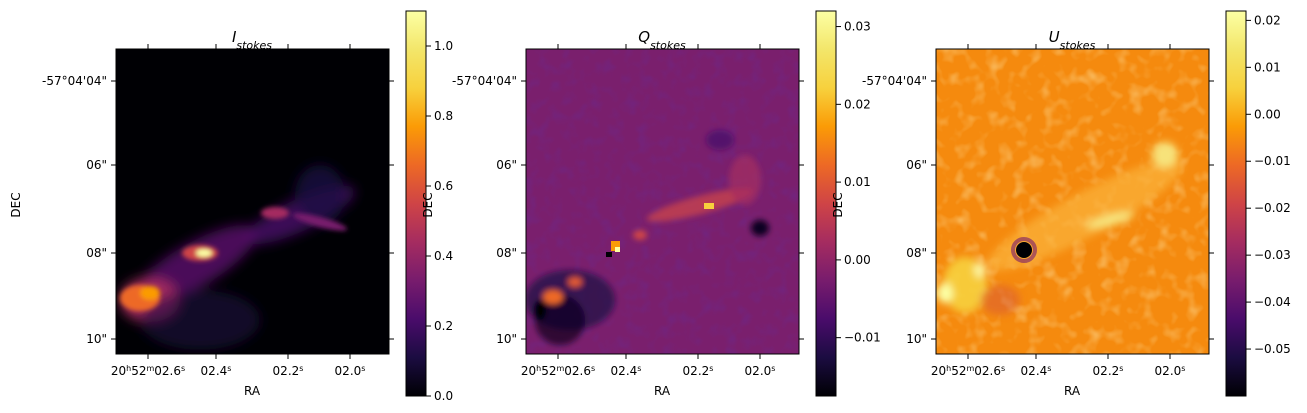 The width and height of the screenshot is (1307, 413). What do you see at coordinates (234, 37) in the screenshot?
I see `title-main-i: I` at bounding box center [234, 37].